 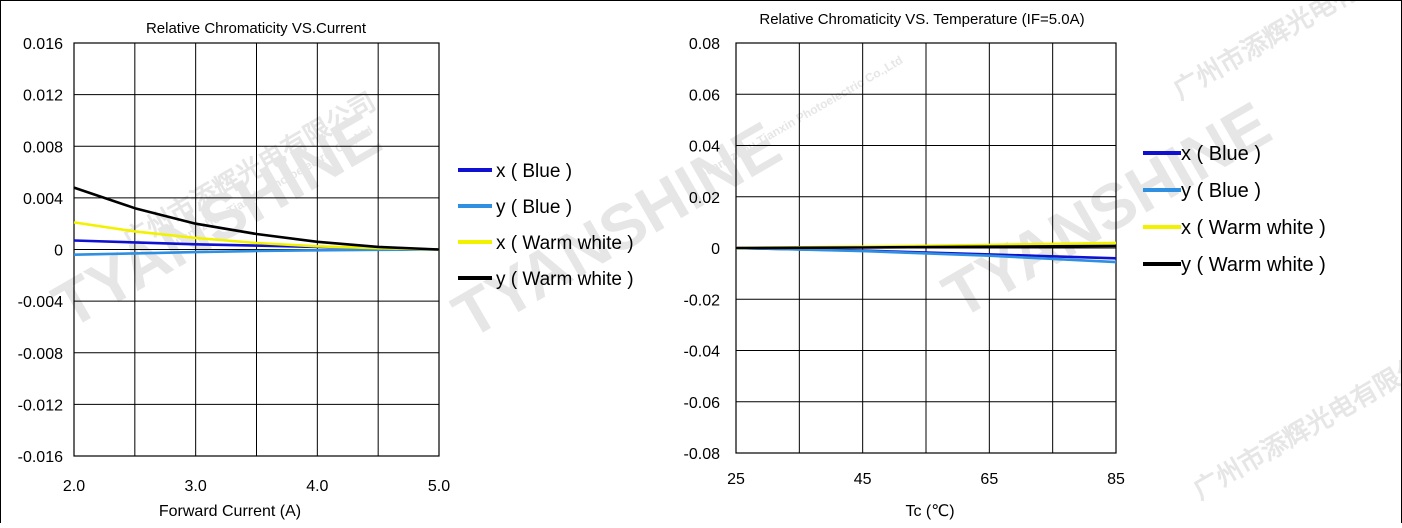 What do you see at coordinates (929, 511) in the screenshot?
I see `chart-temperature-x-axis-label: Tc (℃)` at bounding box center [929, 511].